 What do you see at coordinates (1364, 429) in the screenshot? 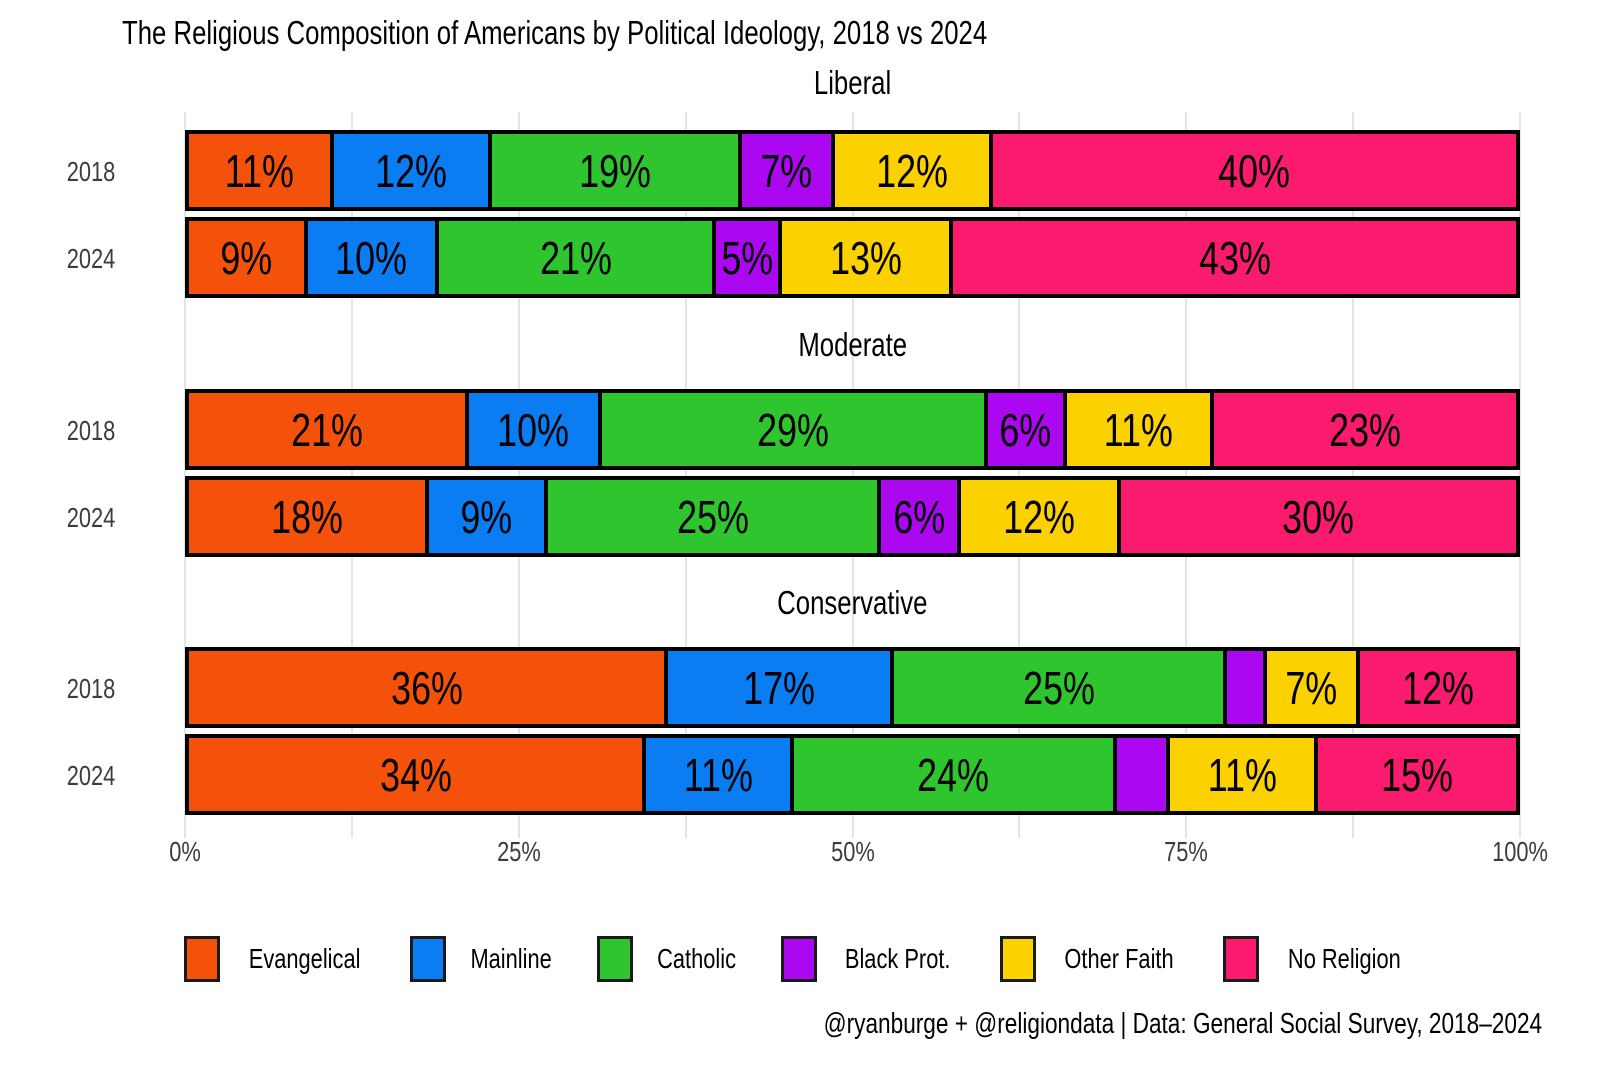
I see `segment-no-religion: 23%` at bounding box center [1364, 429].